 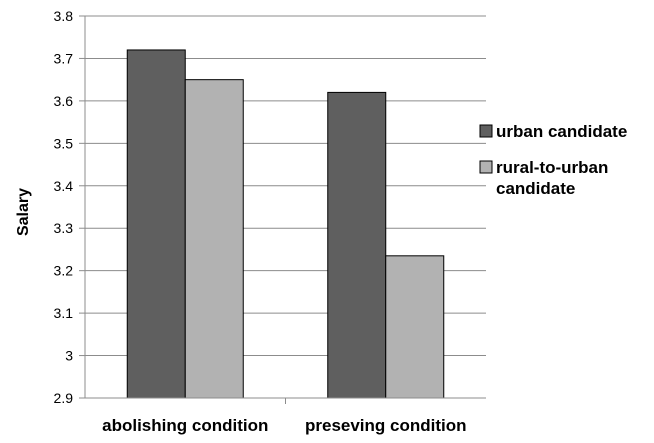 What do you see at coordinates (64, 16) in the screenshot?
I see `y-tick-label: 3.8` at bounding box center [64, 16].